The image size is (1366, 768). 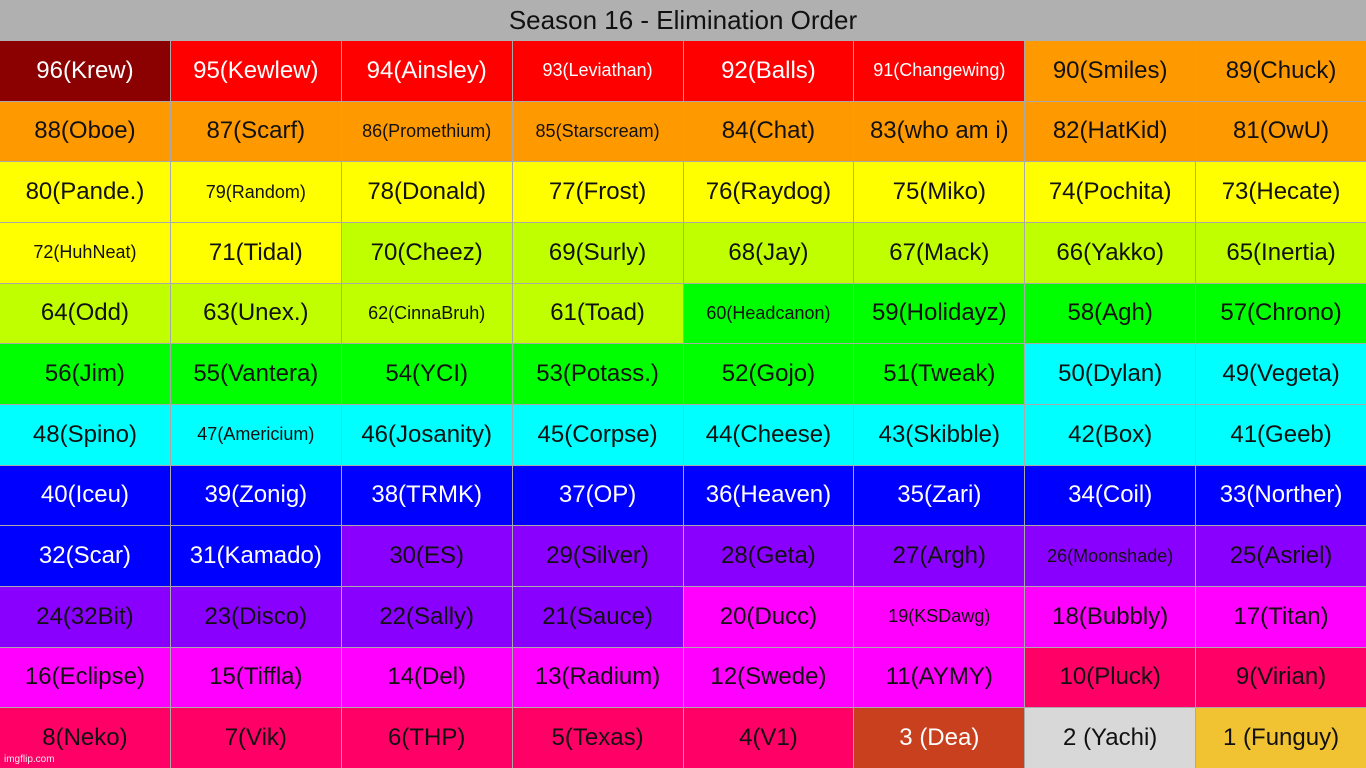 What do you see at coordinates (426, 495) in the screenshot?
I see `elimination-cell: 38(TRMK)` at bounding box center [426, 495].